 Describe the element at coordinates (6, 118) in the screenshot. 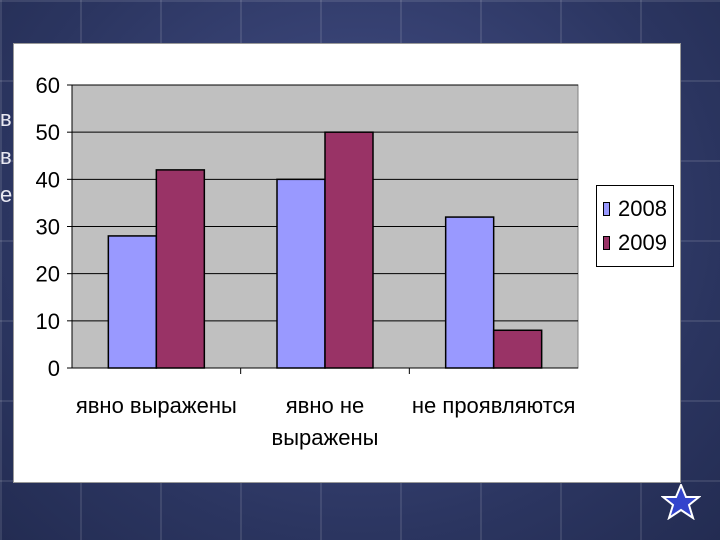

I see `background-text-line-1: в` at that location.